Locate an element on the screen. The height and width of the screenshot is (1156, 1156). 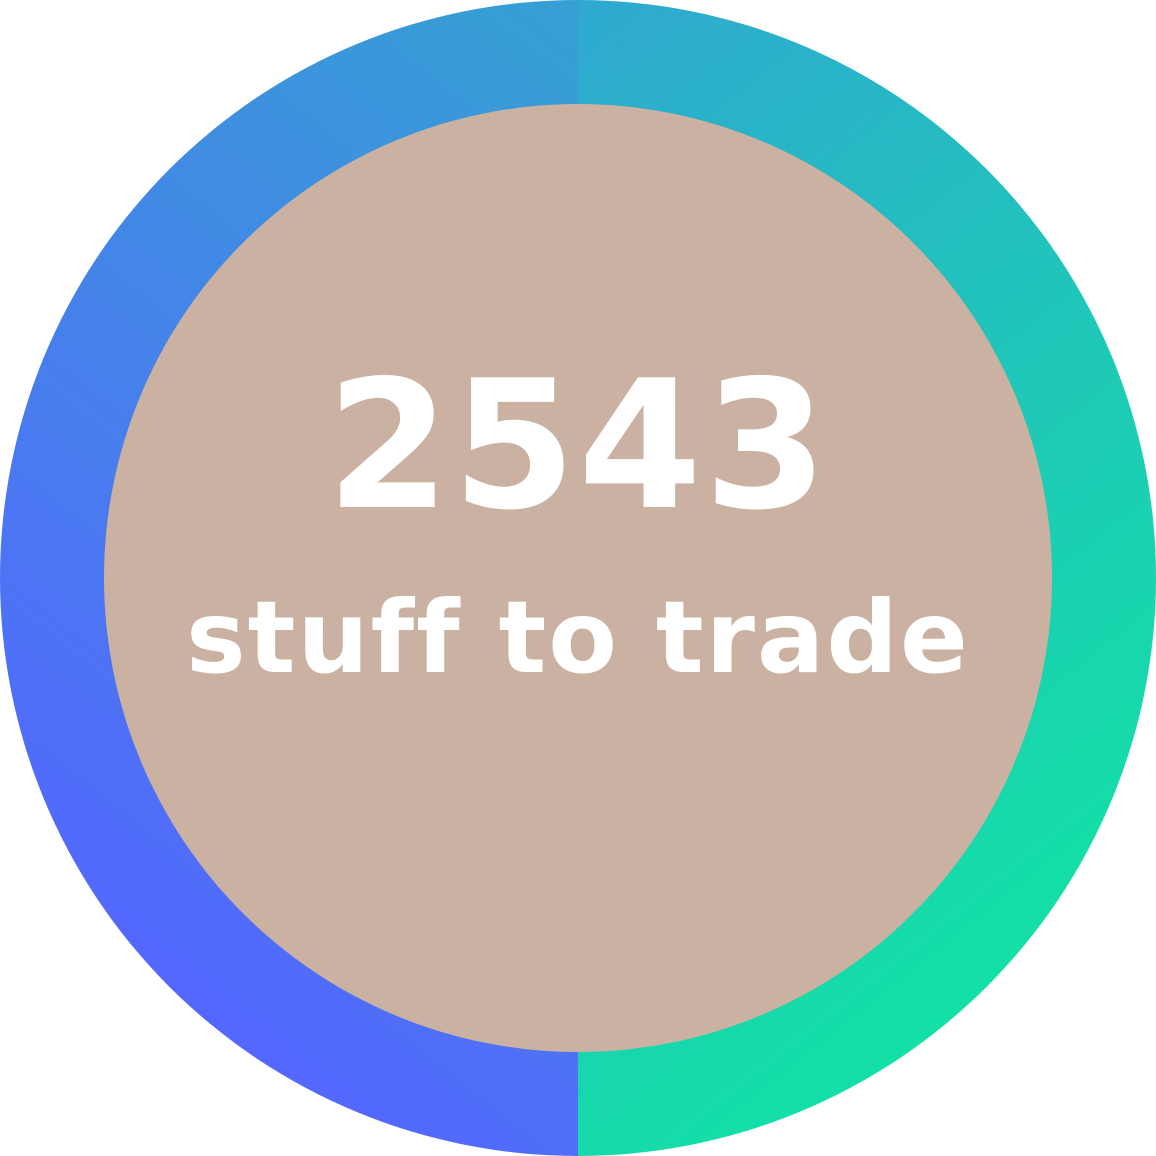
stat-value: 2543 is located at coordinates (578, 445).